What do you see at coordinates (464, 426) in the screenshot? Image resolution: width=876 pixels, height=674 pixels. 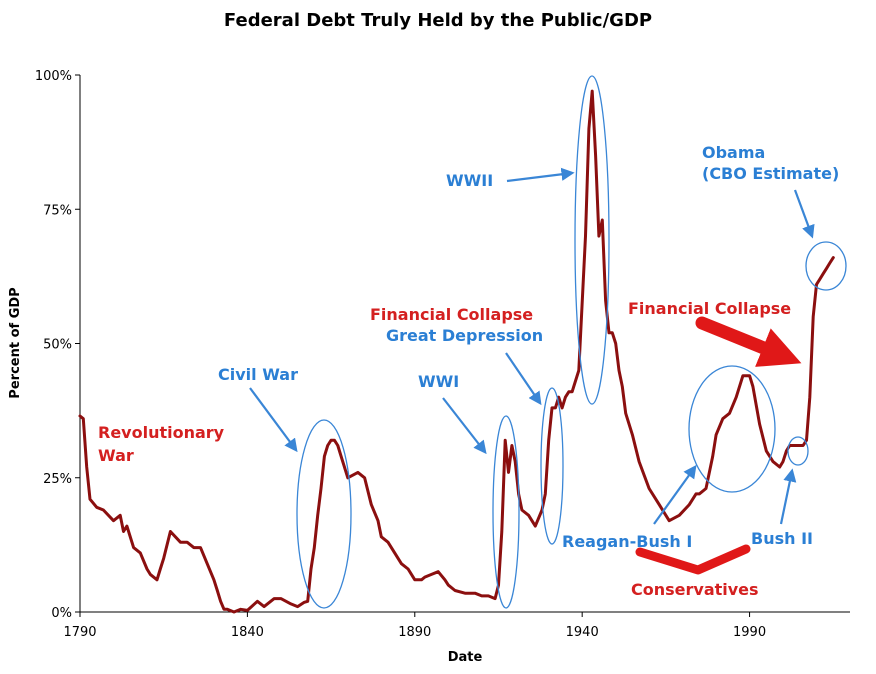 I see `wwi-arrow` at bounding box center [464, 426].